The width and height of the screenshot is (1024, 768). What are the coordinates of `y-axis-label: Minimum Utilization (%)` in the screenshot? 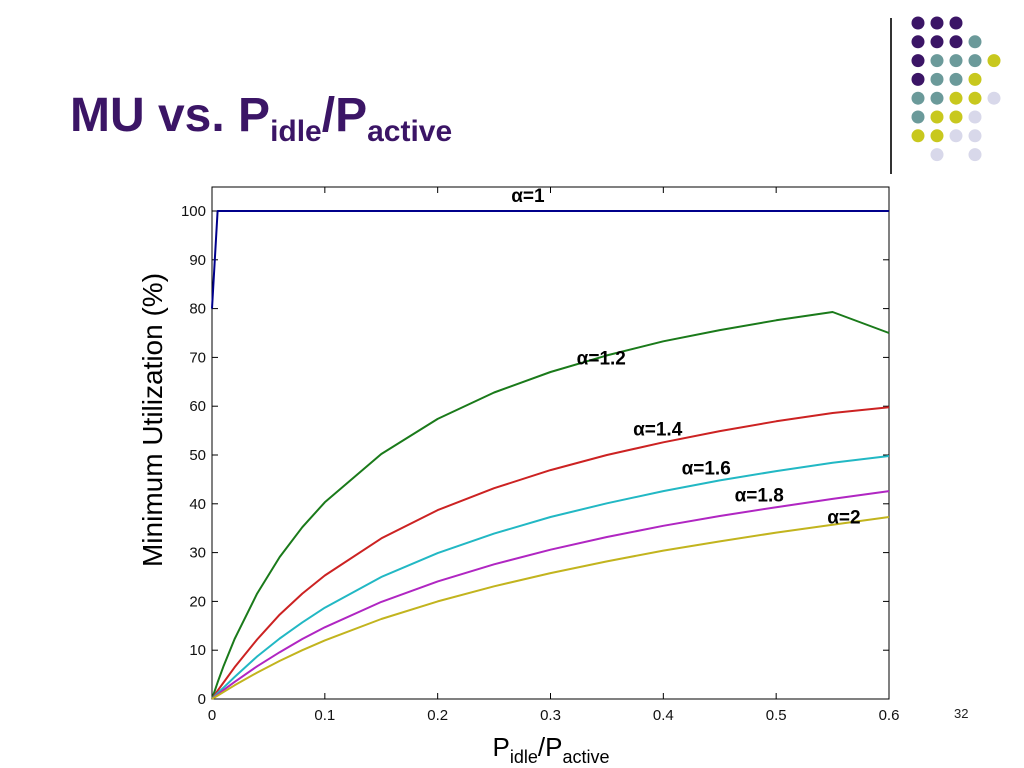 It's located at (152, 420).